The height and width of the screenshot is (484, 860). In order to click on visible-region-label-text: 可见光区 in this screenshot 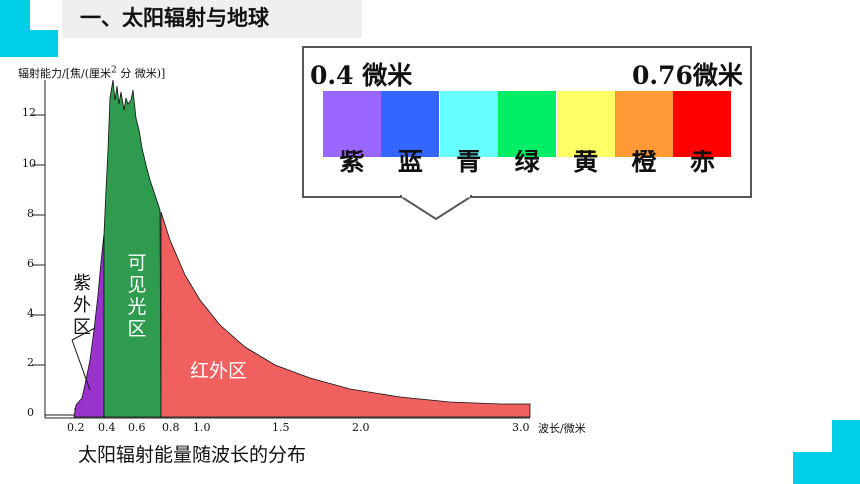, I will do `click(137, 296)`.